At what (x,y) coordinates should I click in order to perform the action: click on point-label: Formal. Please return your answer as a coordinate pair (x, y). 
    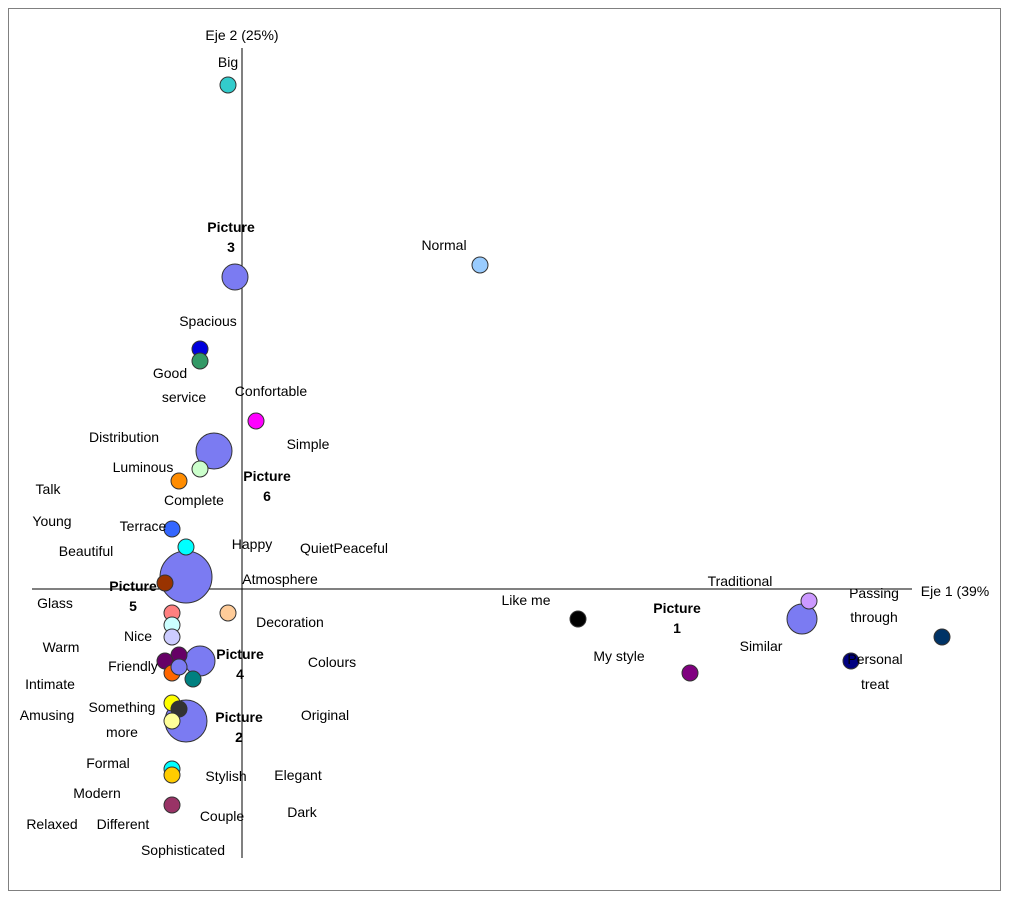
    Looking at the image, I should click on (108, 763).